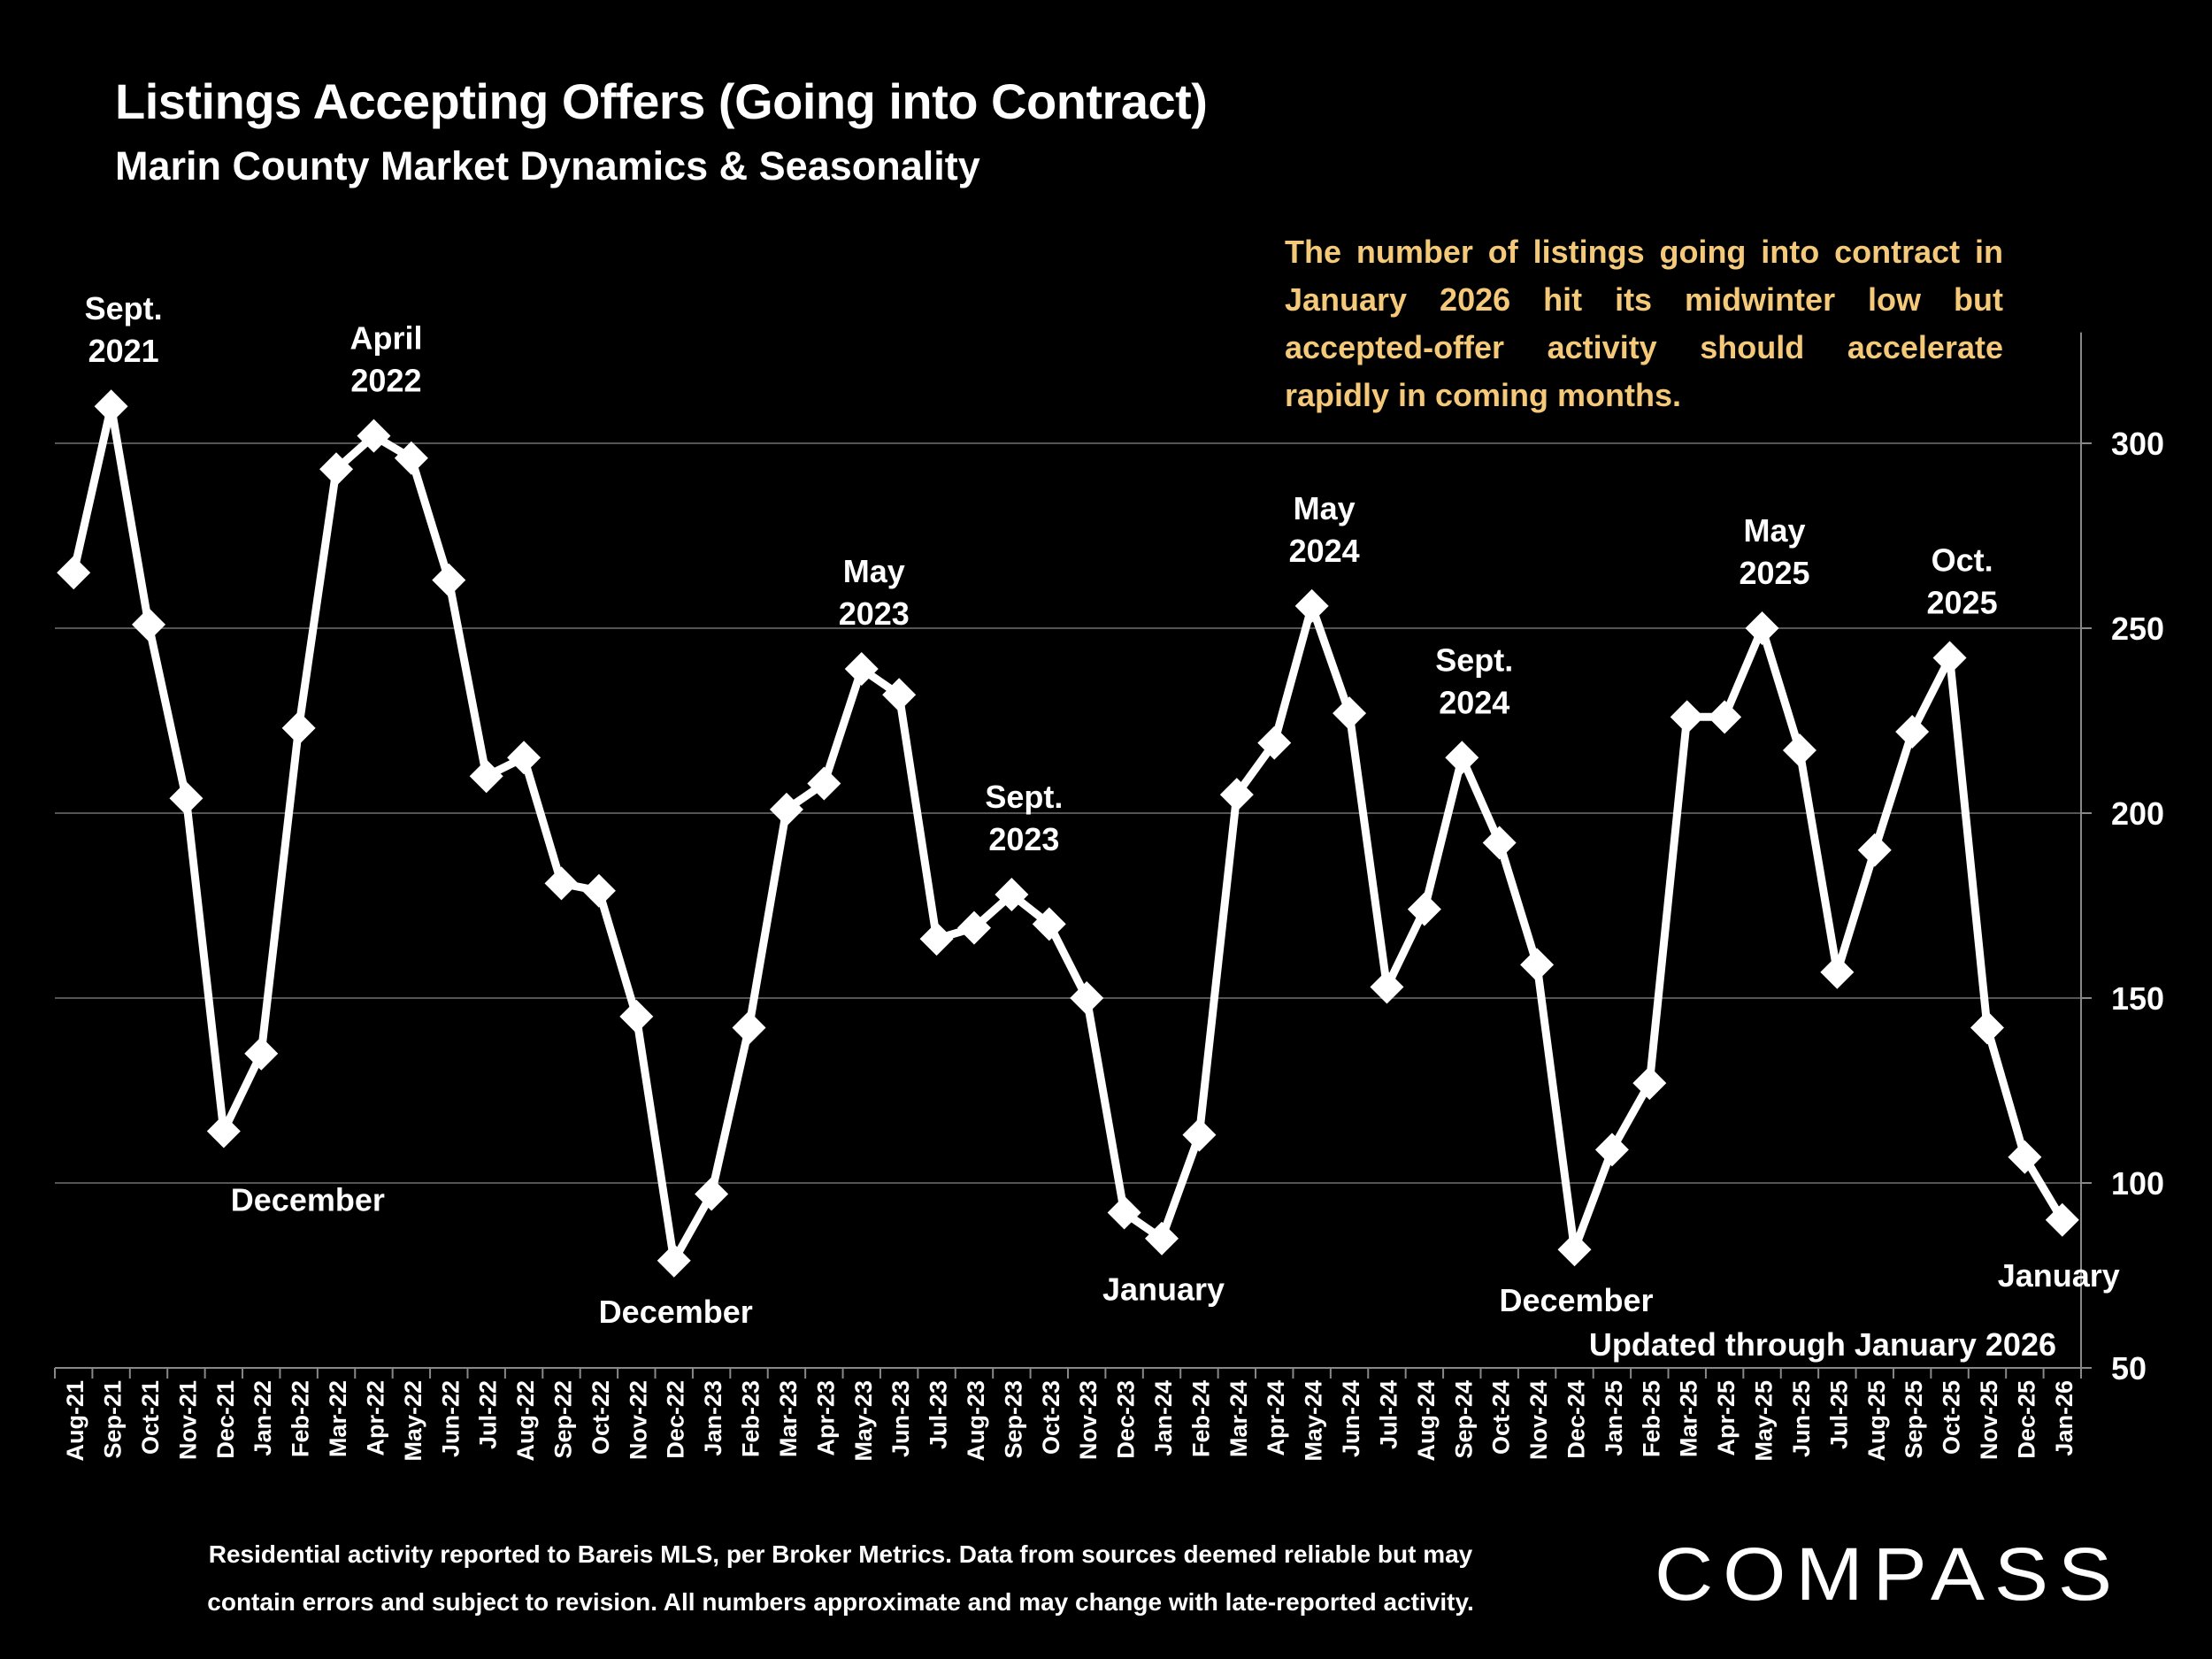 The height and width of the screenshot is (1659, 2212). I want to click on x-tick-label: Jan-24, so click(1163, 1418).